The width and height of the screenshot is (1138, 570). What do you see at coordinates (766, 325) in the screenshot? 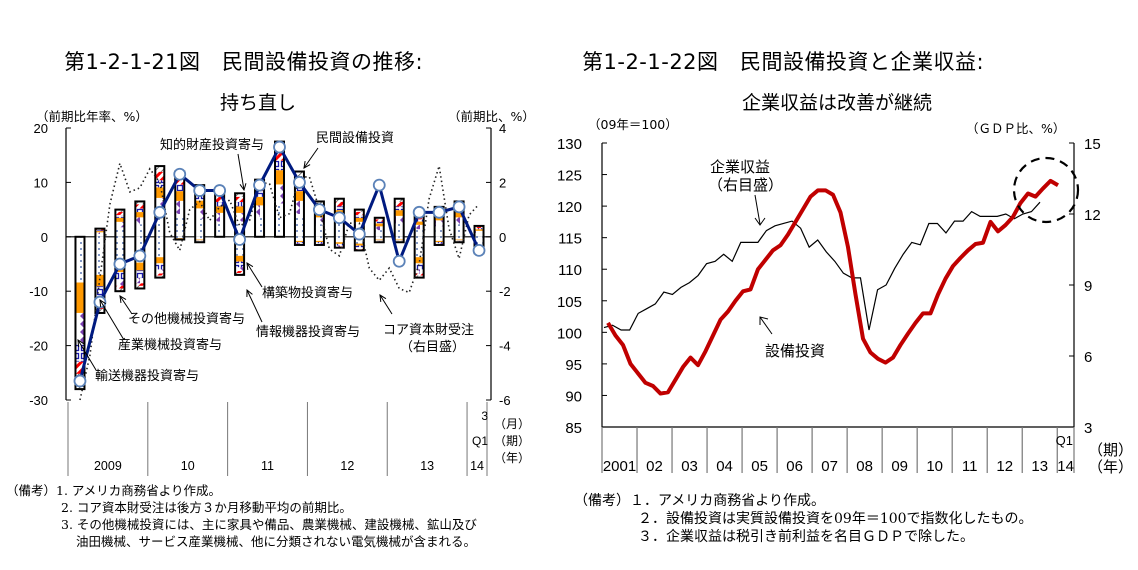
I see `arrow-equip` at bounding box center [766, 325].